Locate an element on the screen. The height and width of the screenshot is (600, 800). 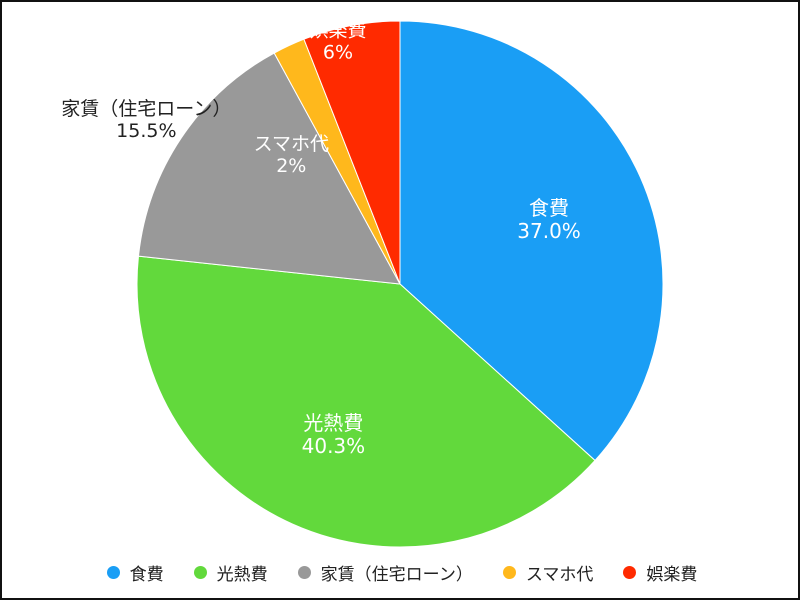
slice-value-label: 15.5% is located at coordinates (146, 131).